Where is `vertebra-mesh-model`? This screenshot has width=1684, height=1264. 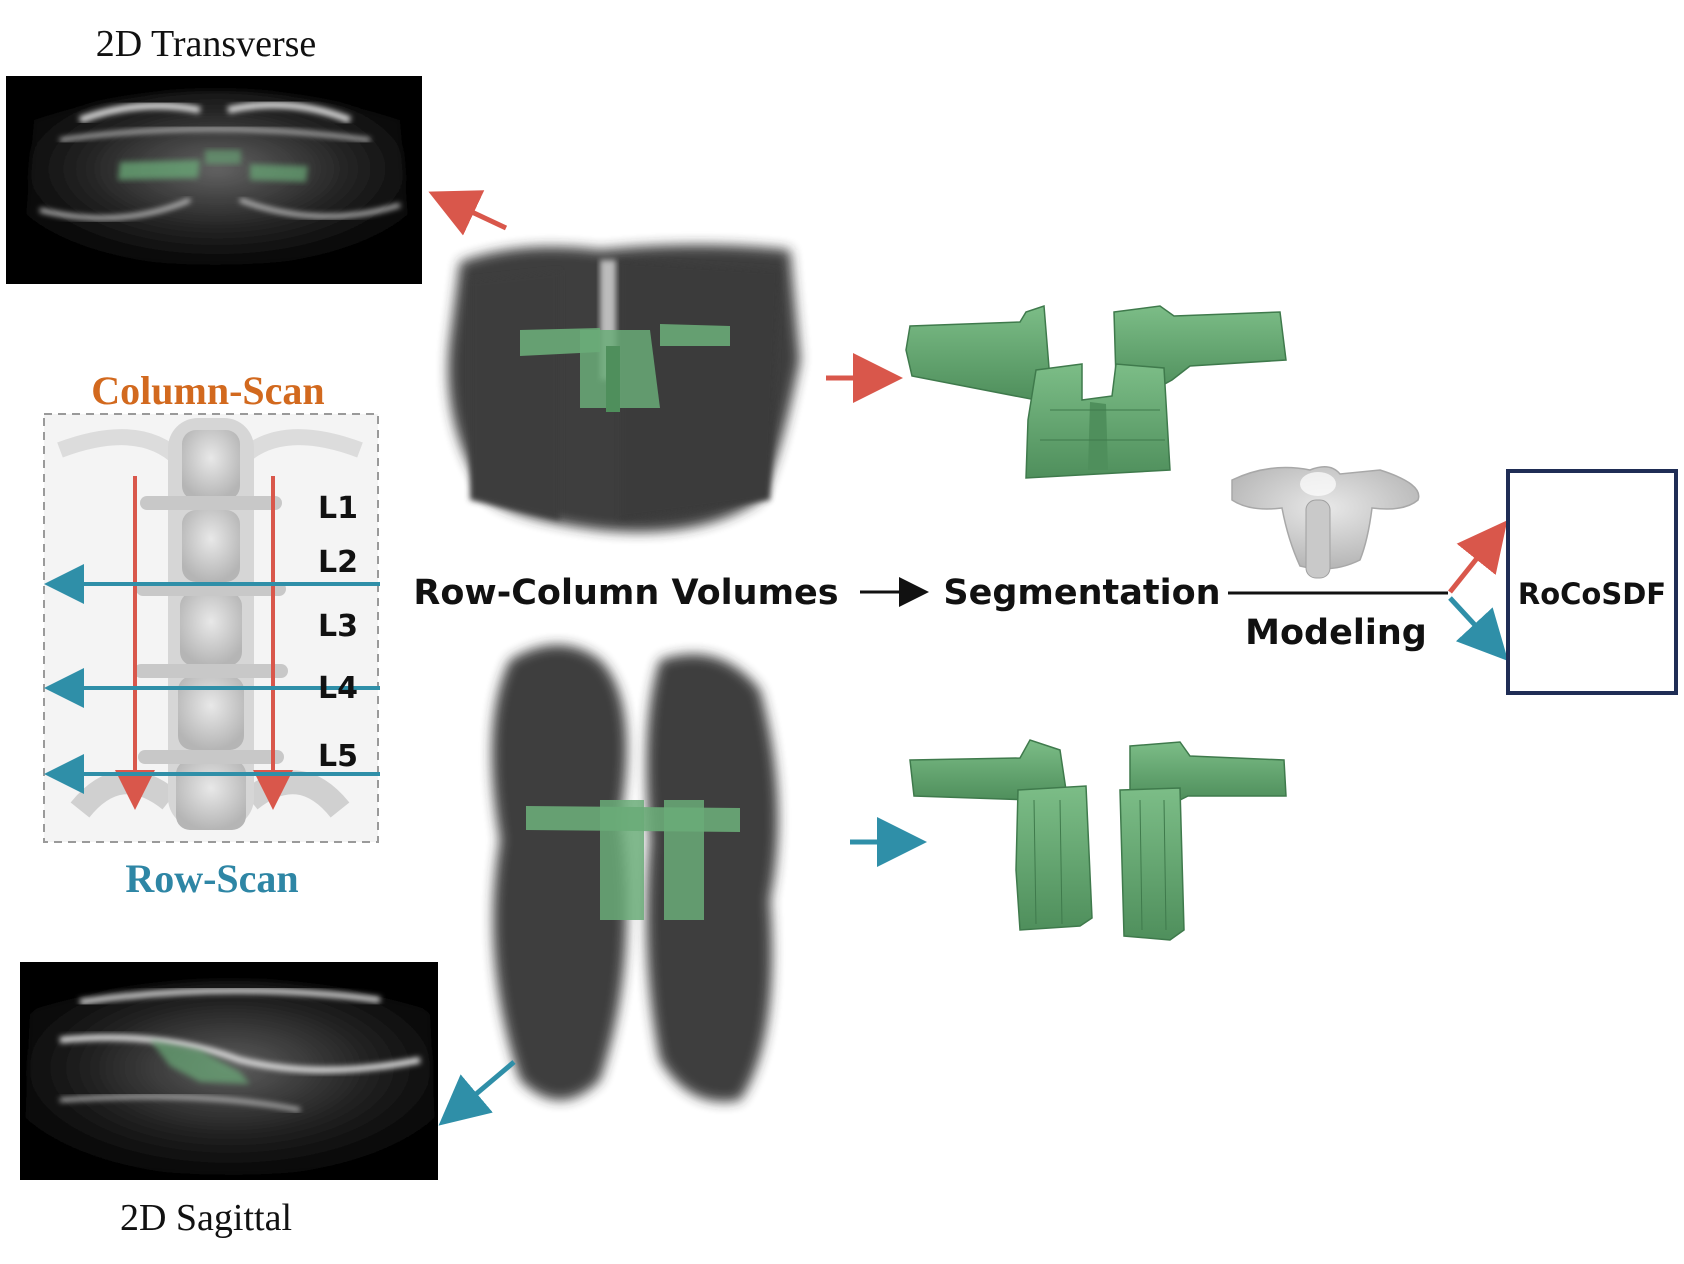
vertebra-mesh-model is located at coordinates (1325, 522).